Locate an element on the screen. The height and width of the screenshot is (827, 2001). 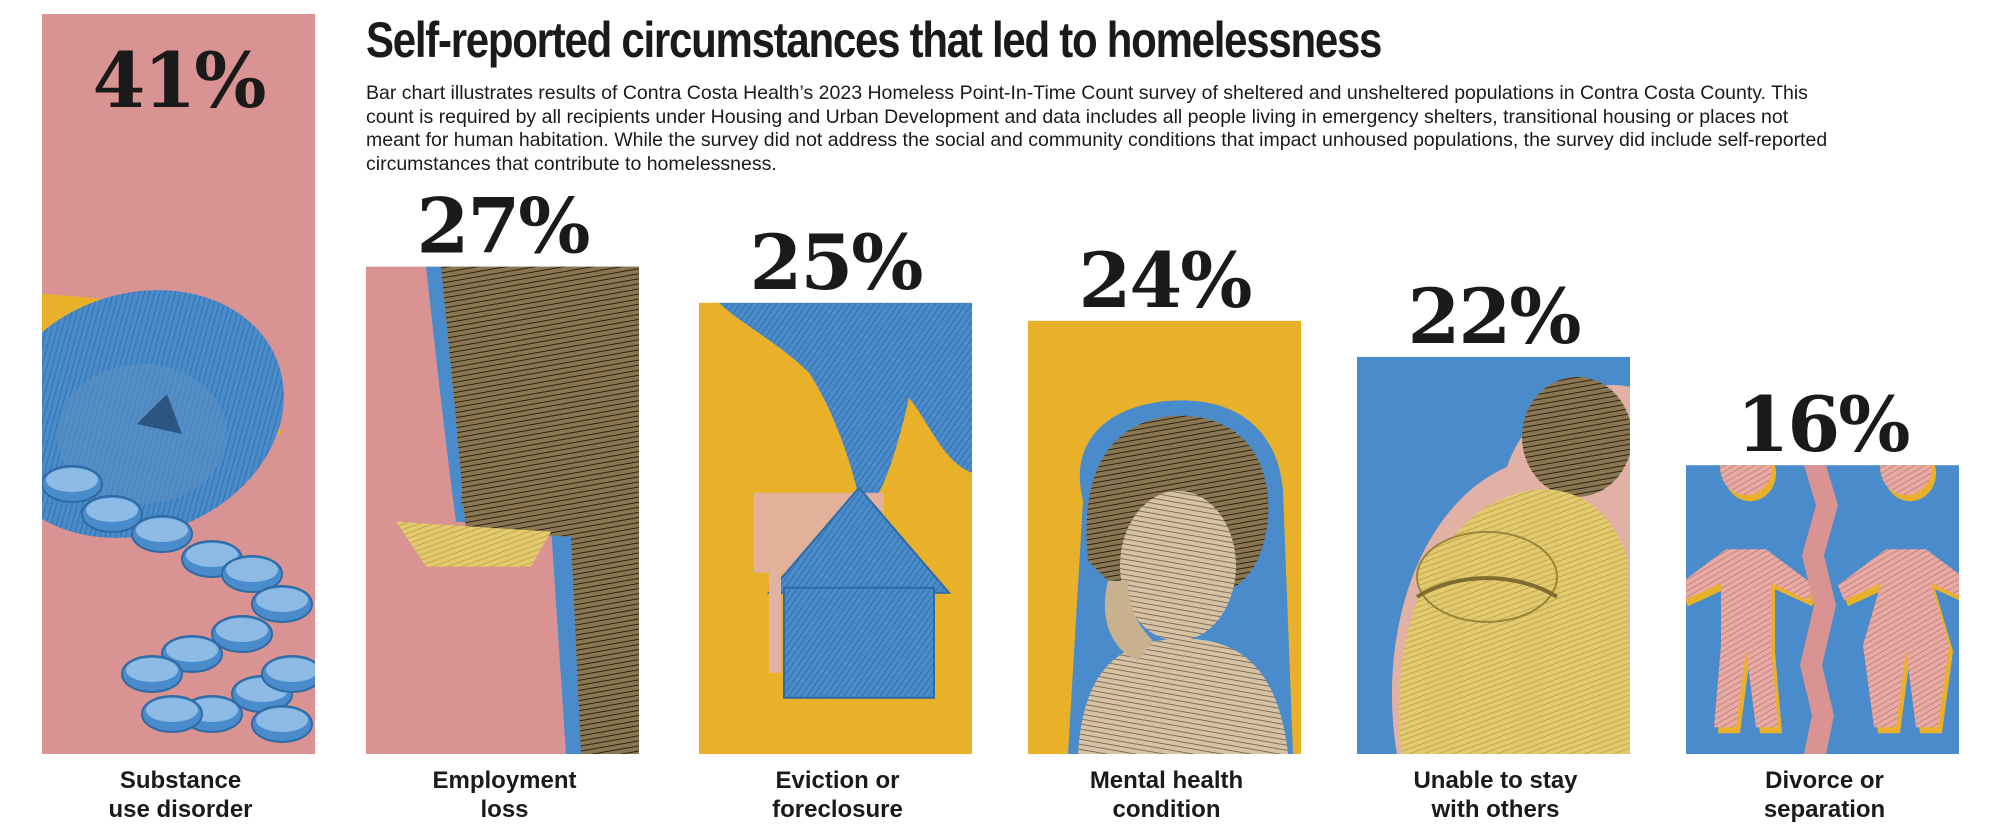
value-label-5: 16% is located at coordinates (1823, 424).